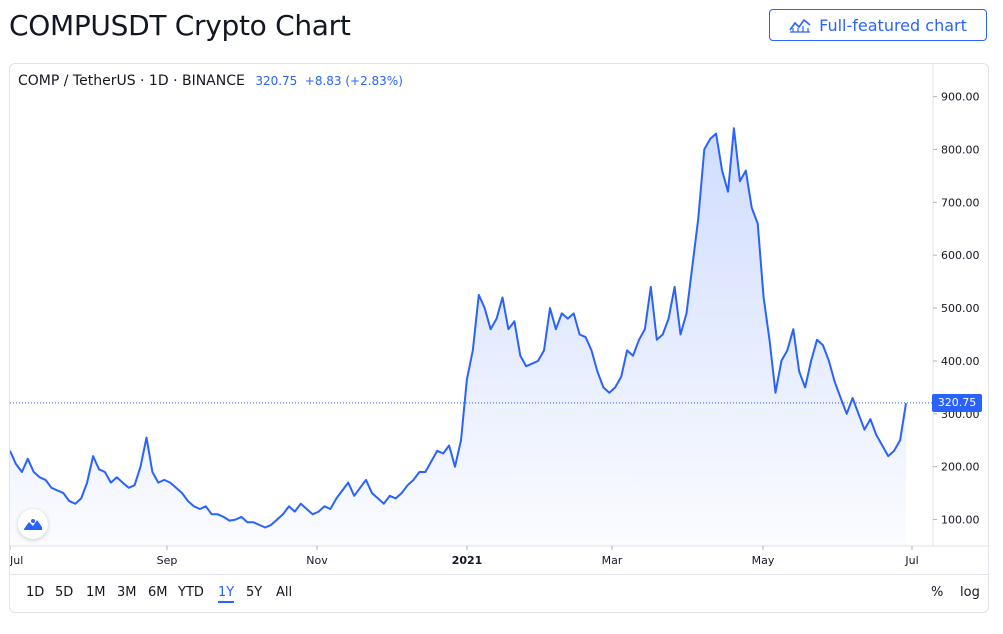 The height and width of the screenshot is (634, 1003). I want to click on y-axis-tick-label: 400.00, so click(960, 361).